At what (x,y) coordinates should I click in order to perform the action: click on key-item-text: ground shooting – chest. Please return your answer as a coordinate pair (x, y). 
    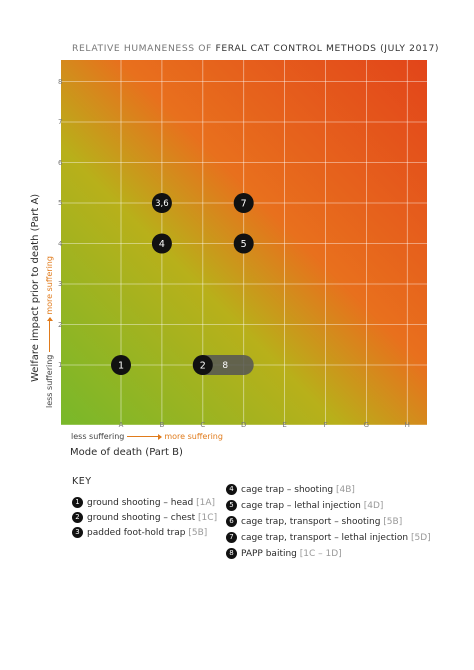
    Looking at the image, I should click on (143, 518).